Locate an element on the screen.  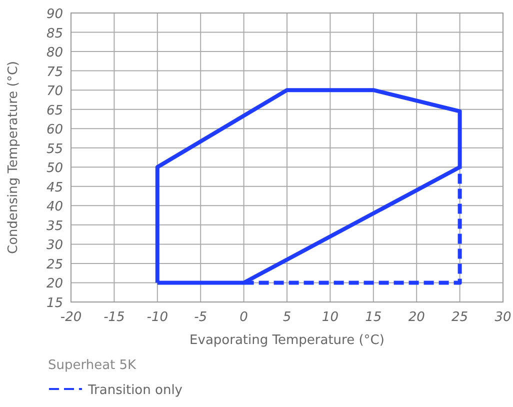
y-tick-label: 45 is located at coordinates (54, 188).